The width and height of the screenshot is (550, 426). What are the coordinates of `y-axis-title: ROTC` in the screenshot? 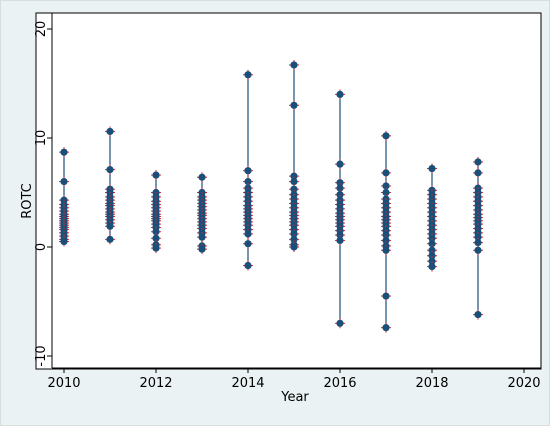 It's located at (27, 201).